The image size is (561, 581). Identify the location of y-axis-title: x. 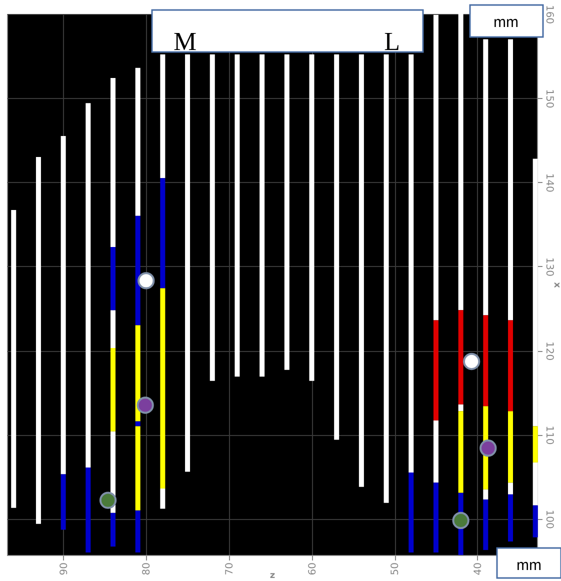
(556, 285).